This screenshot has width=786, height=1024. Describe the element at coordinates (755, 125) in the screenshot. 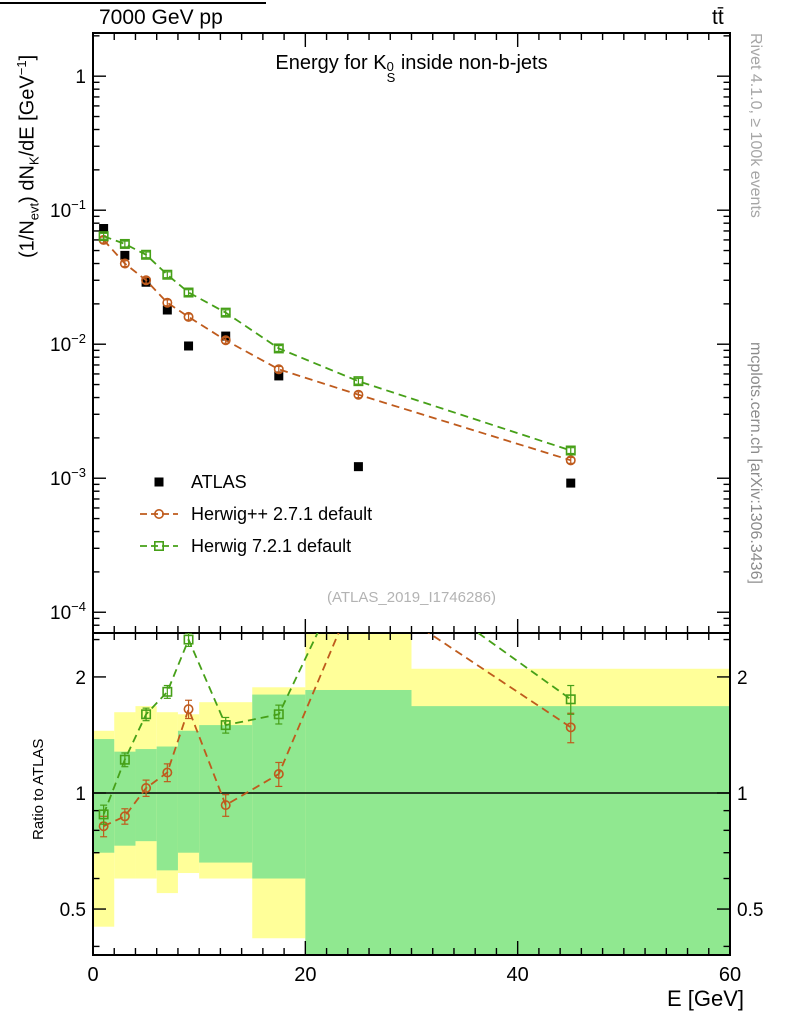

I see `rivet-version-note: Rivet 4.1.0, ≥ 100k events` at that location.